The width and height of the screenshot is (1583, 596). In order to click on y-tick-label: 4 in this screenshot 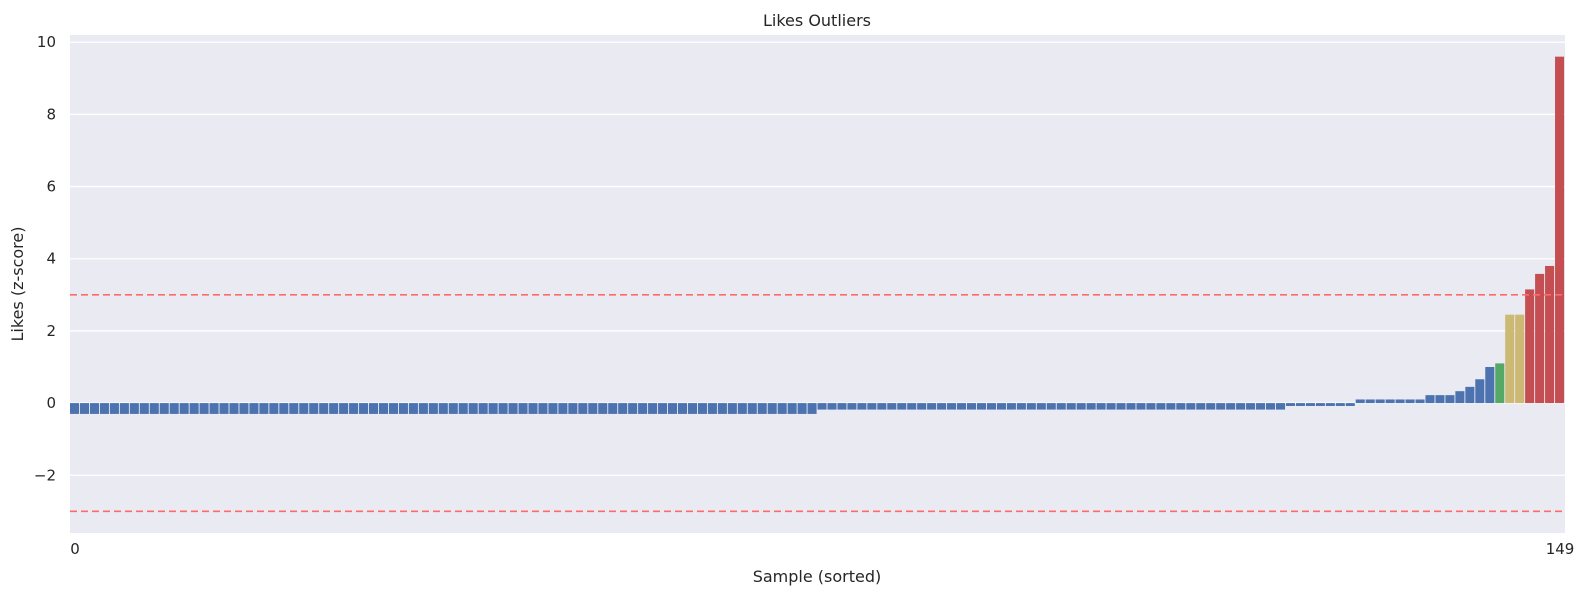, I will do `click(51, 259)`.